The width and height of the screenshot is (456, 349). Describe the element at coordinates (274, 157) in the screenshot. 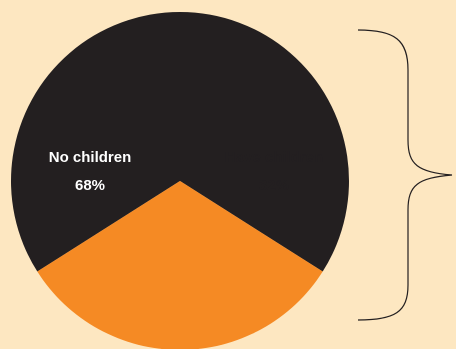

I see `slice-label-have-children: Have children` at that location.